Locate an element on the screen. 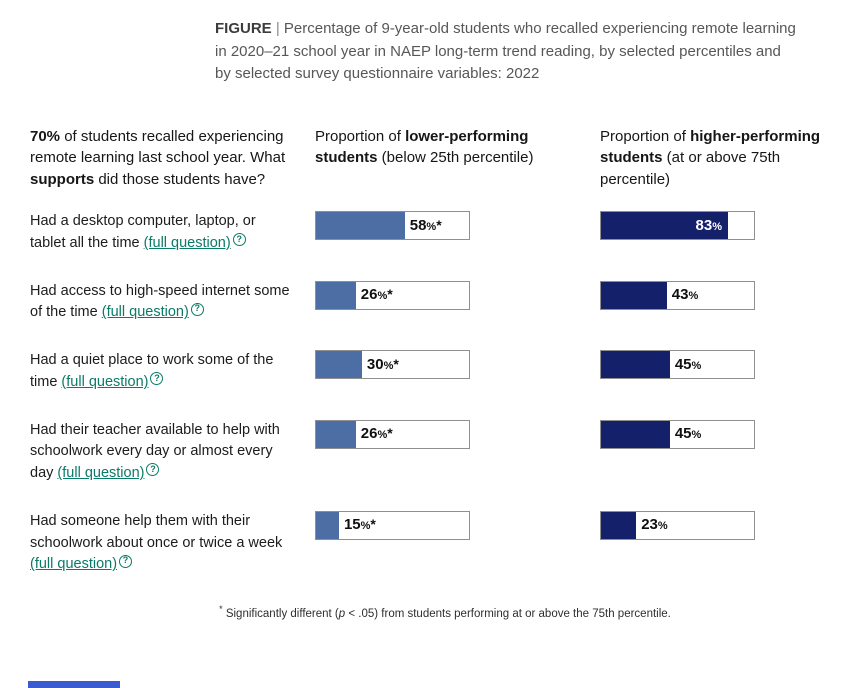  lower-header-pre: Proportion of is located at coordinates (360, 136).